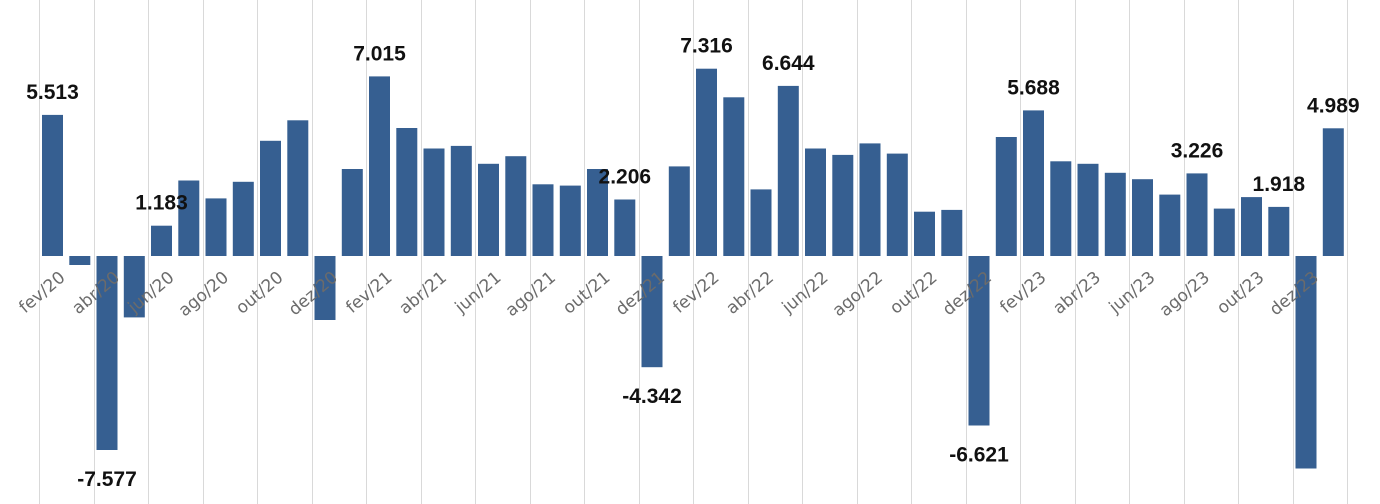  I want to click on data-label: 5.513, so click(52, 92).